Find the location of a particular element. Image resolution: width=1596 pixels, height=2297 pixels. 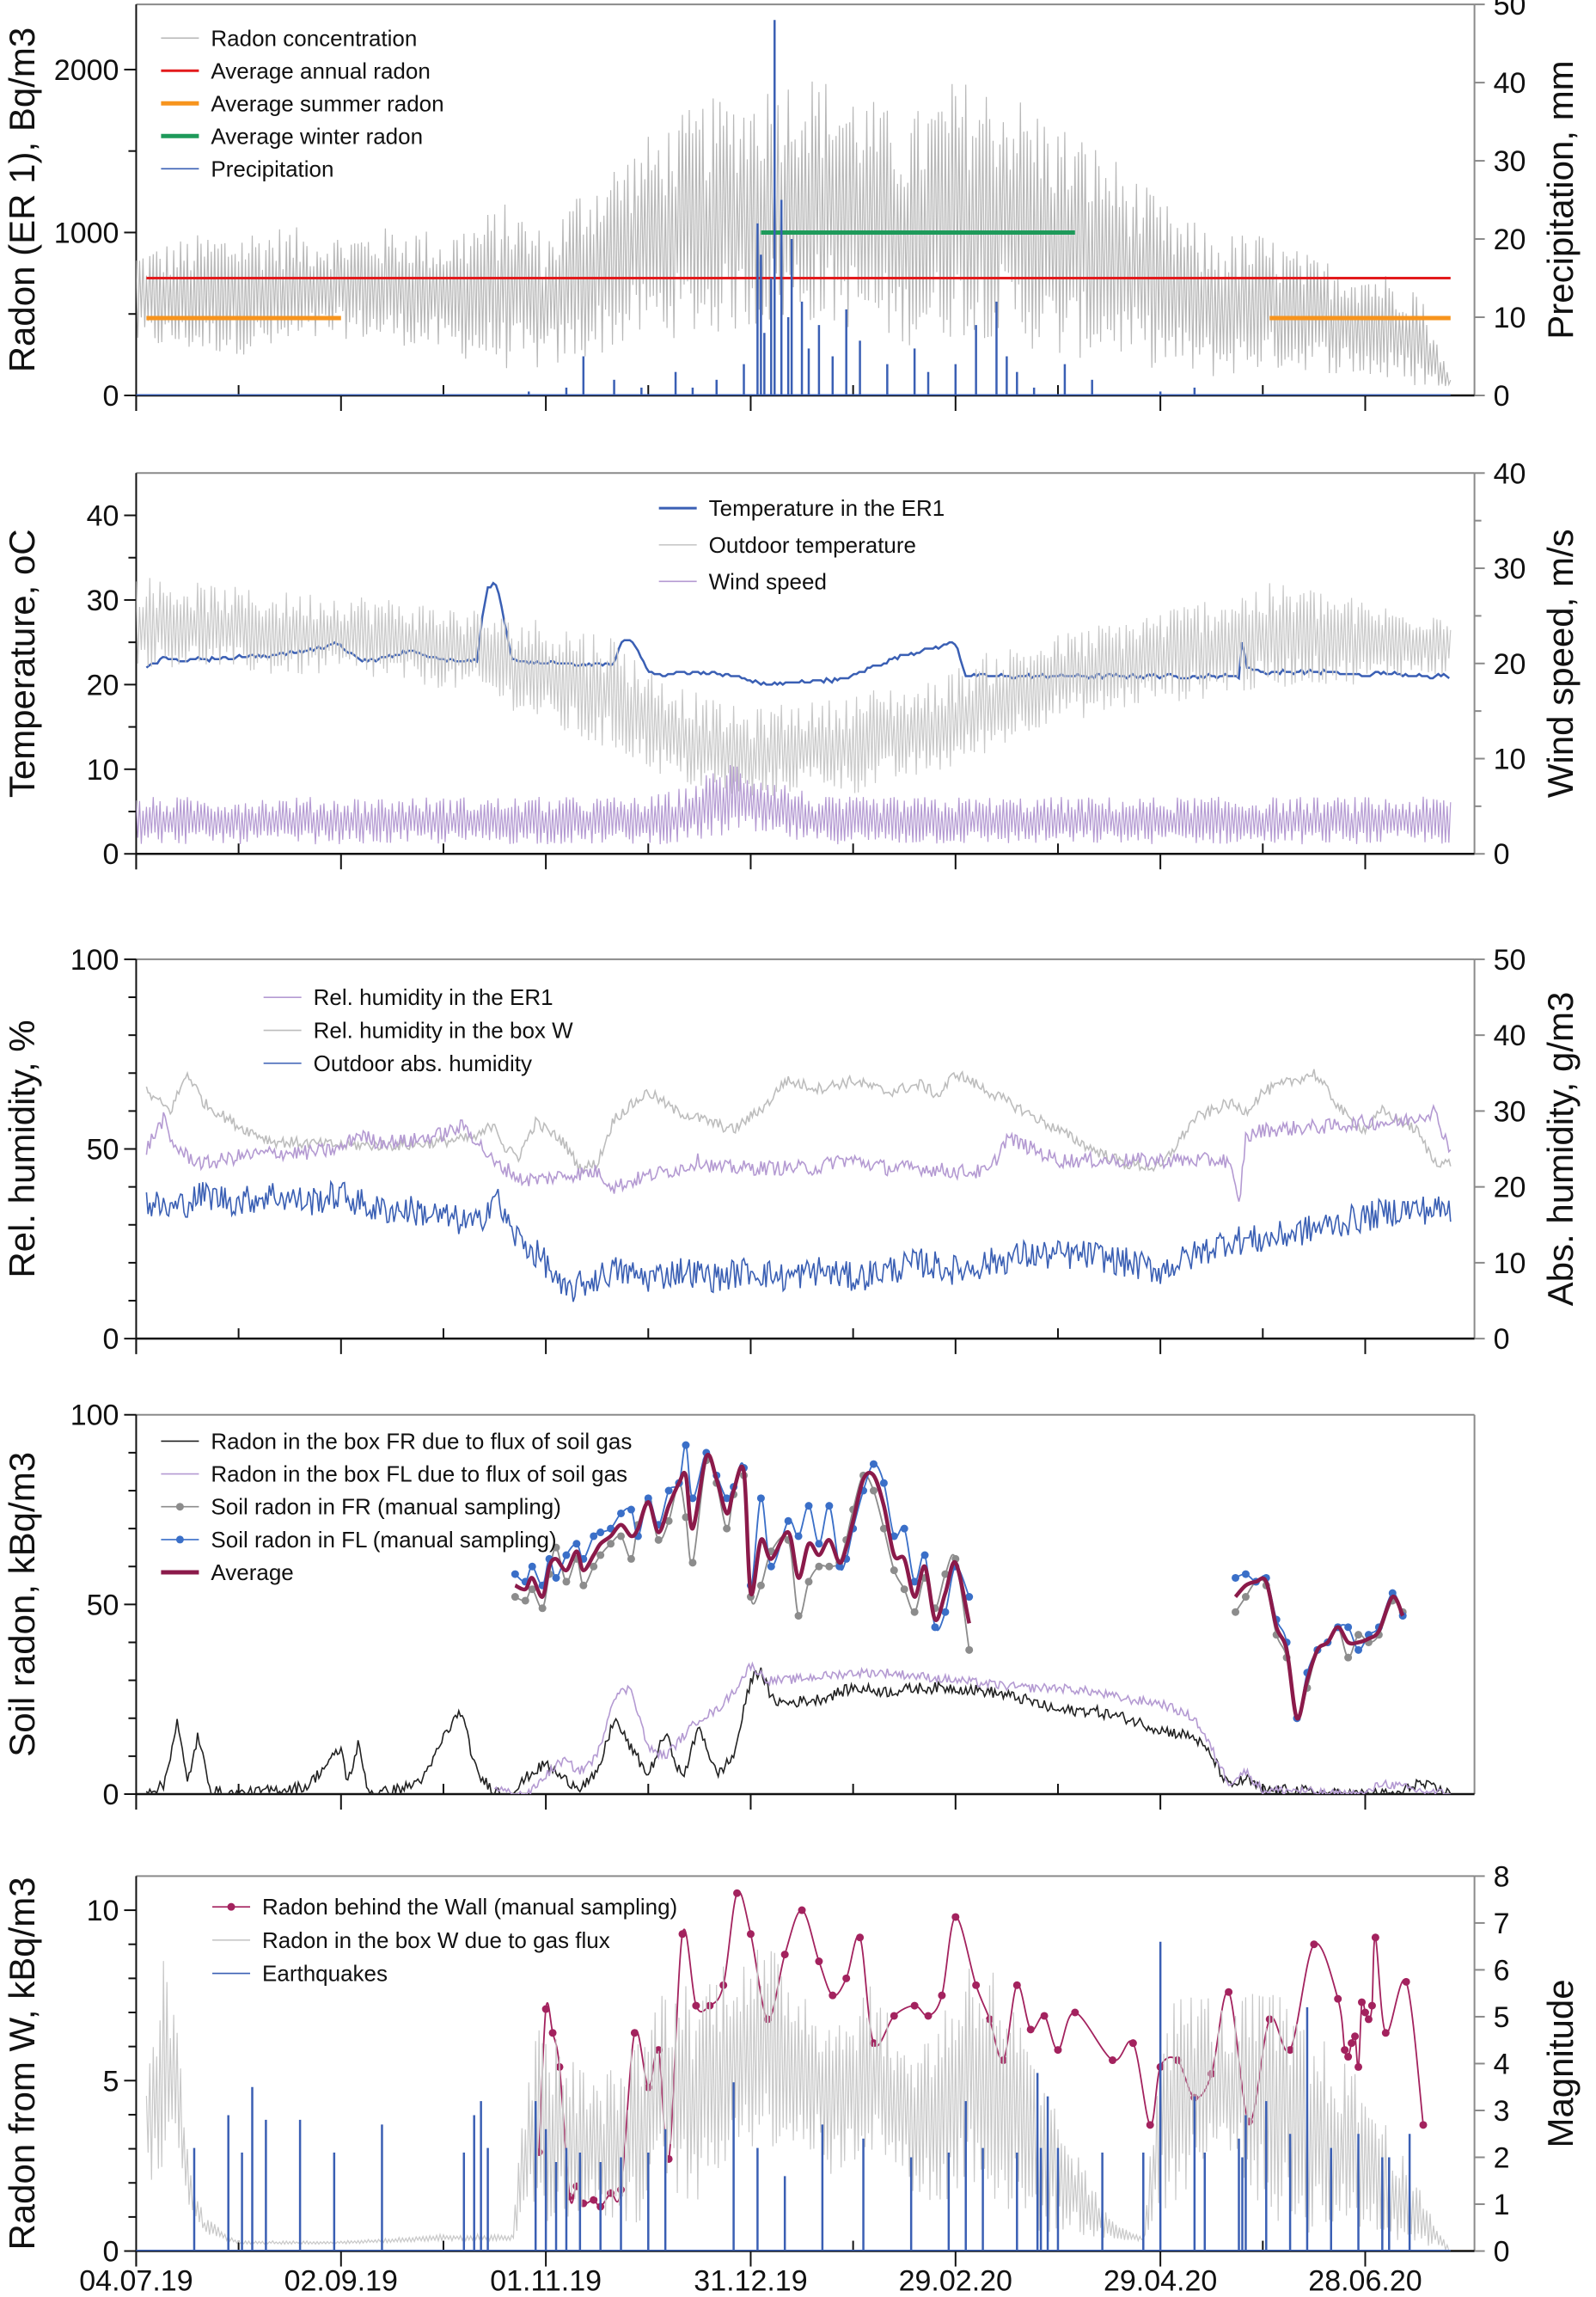

legend-item: Average winter radon is located at coordinates (292, 136).